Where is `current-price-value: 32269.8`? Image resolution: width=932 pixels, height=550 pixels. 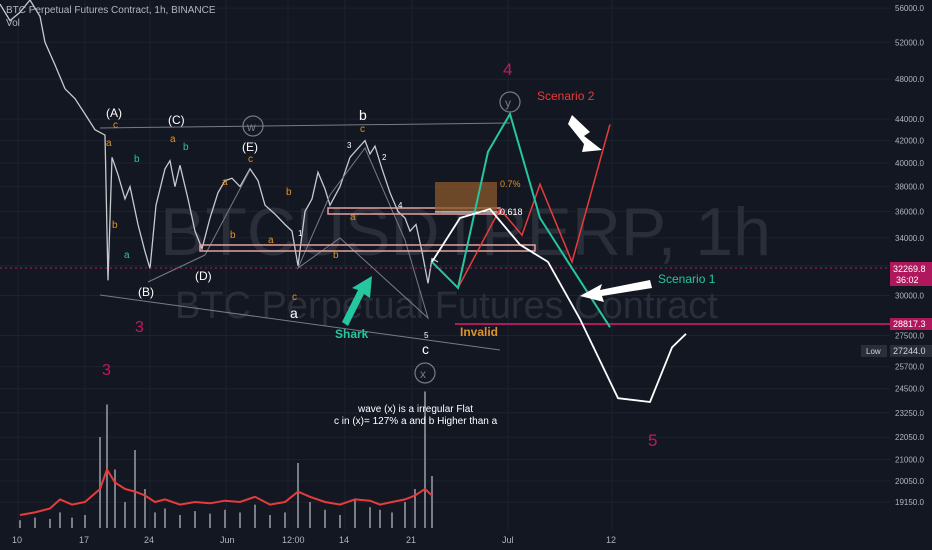 current-price-value: 32269.8 is located at coordinates (909, 269).